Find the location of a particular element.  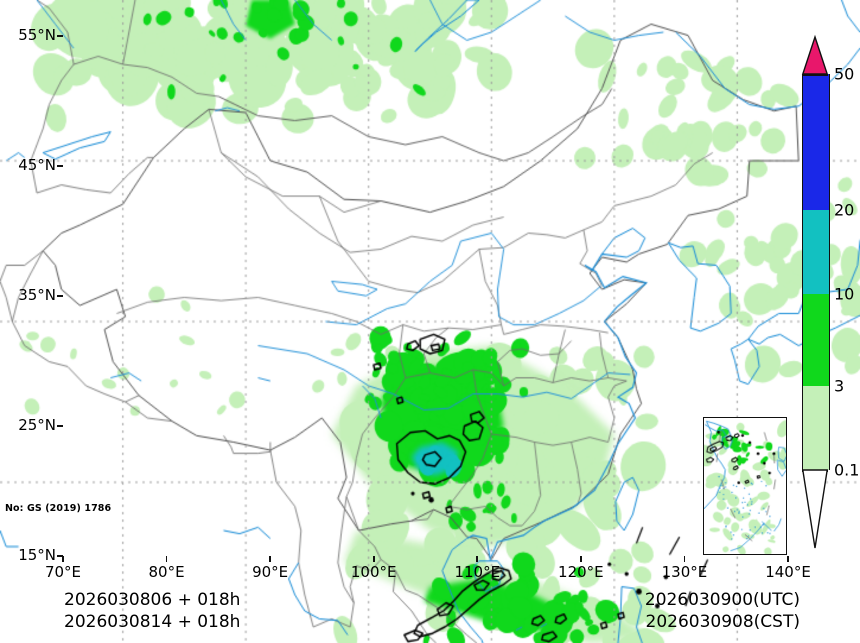

x-axis-tick-label-140: 140°E is located at coordinates (788, 572).